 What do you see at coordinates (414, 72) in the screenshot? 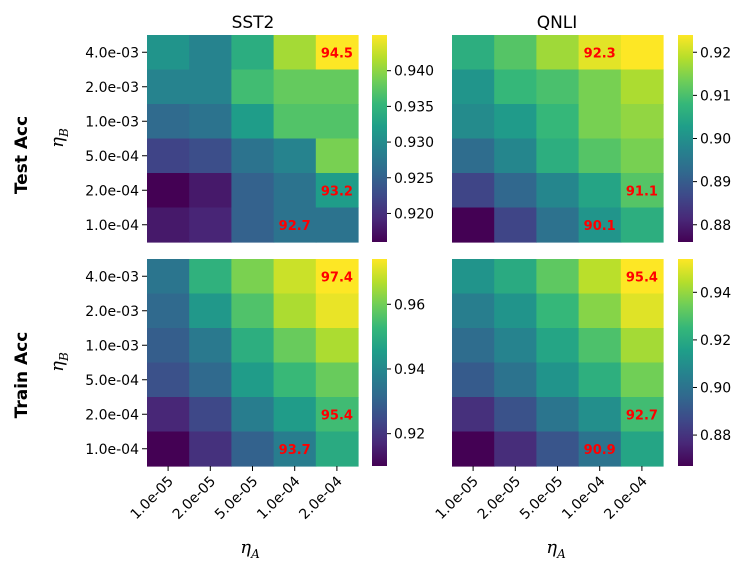
I see `colorbar-tick-label: 0.940` at bounding box center [414, 72].